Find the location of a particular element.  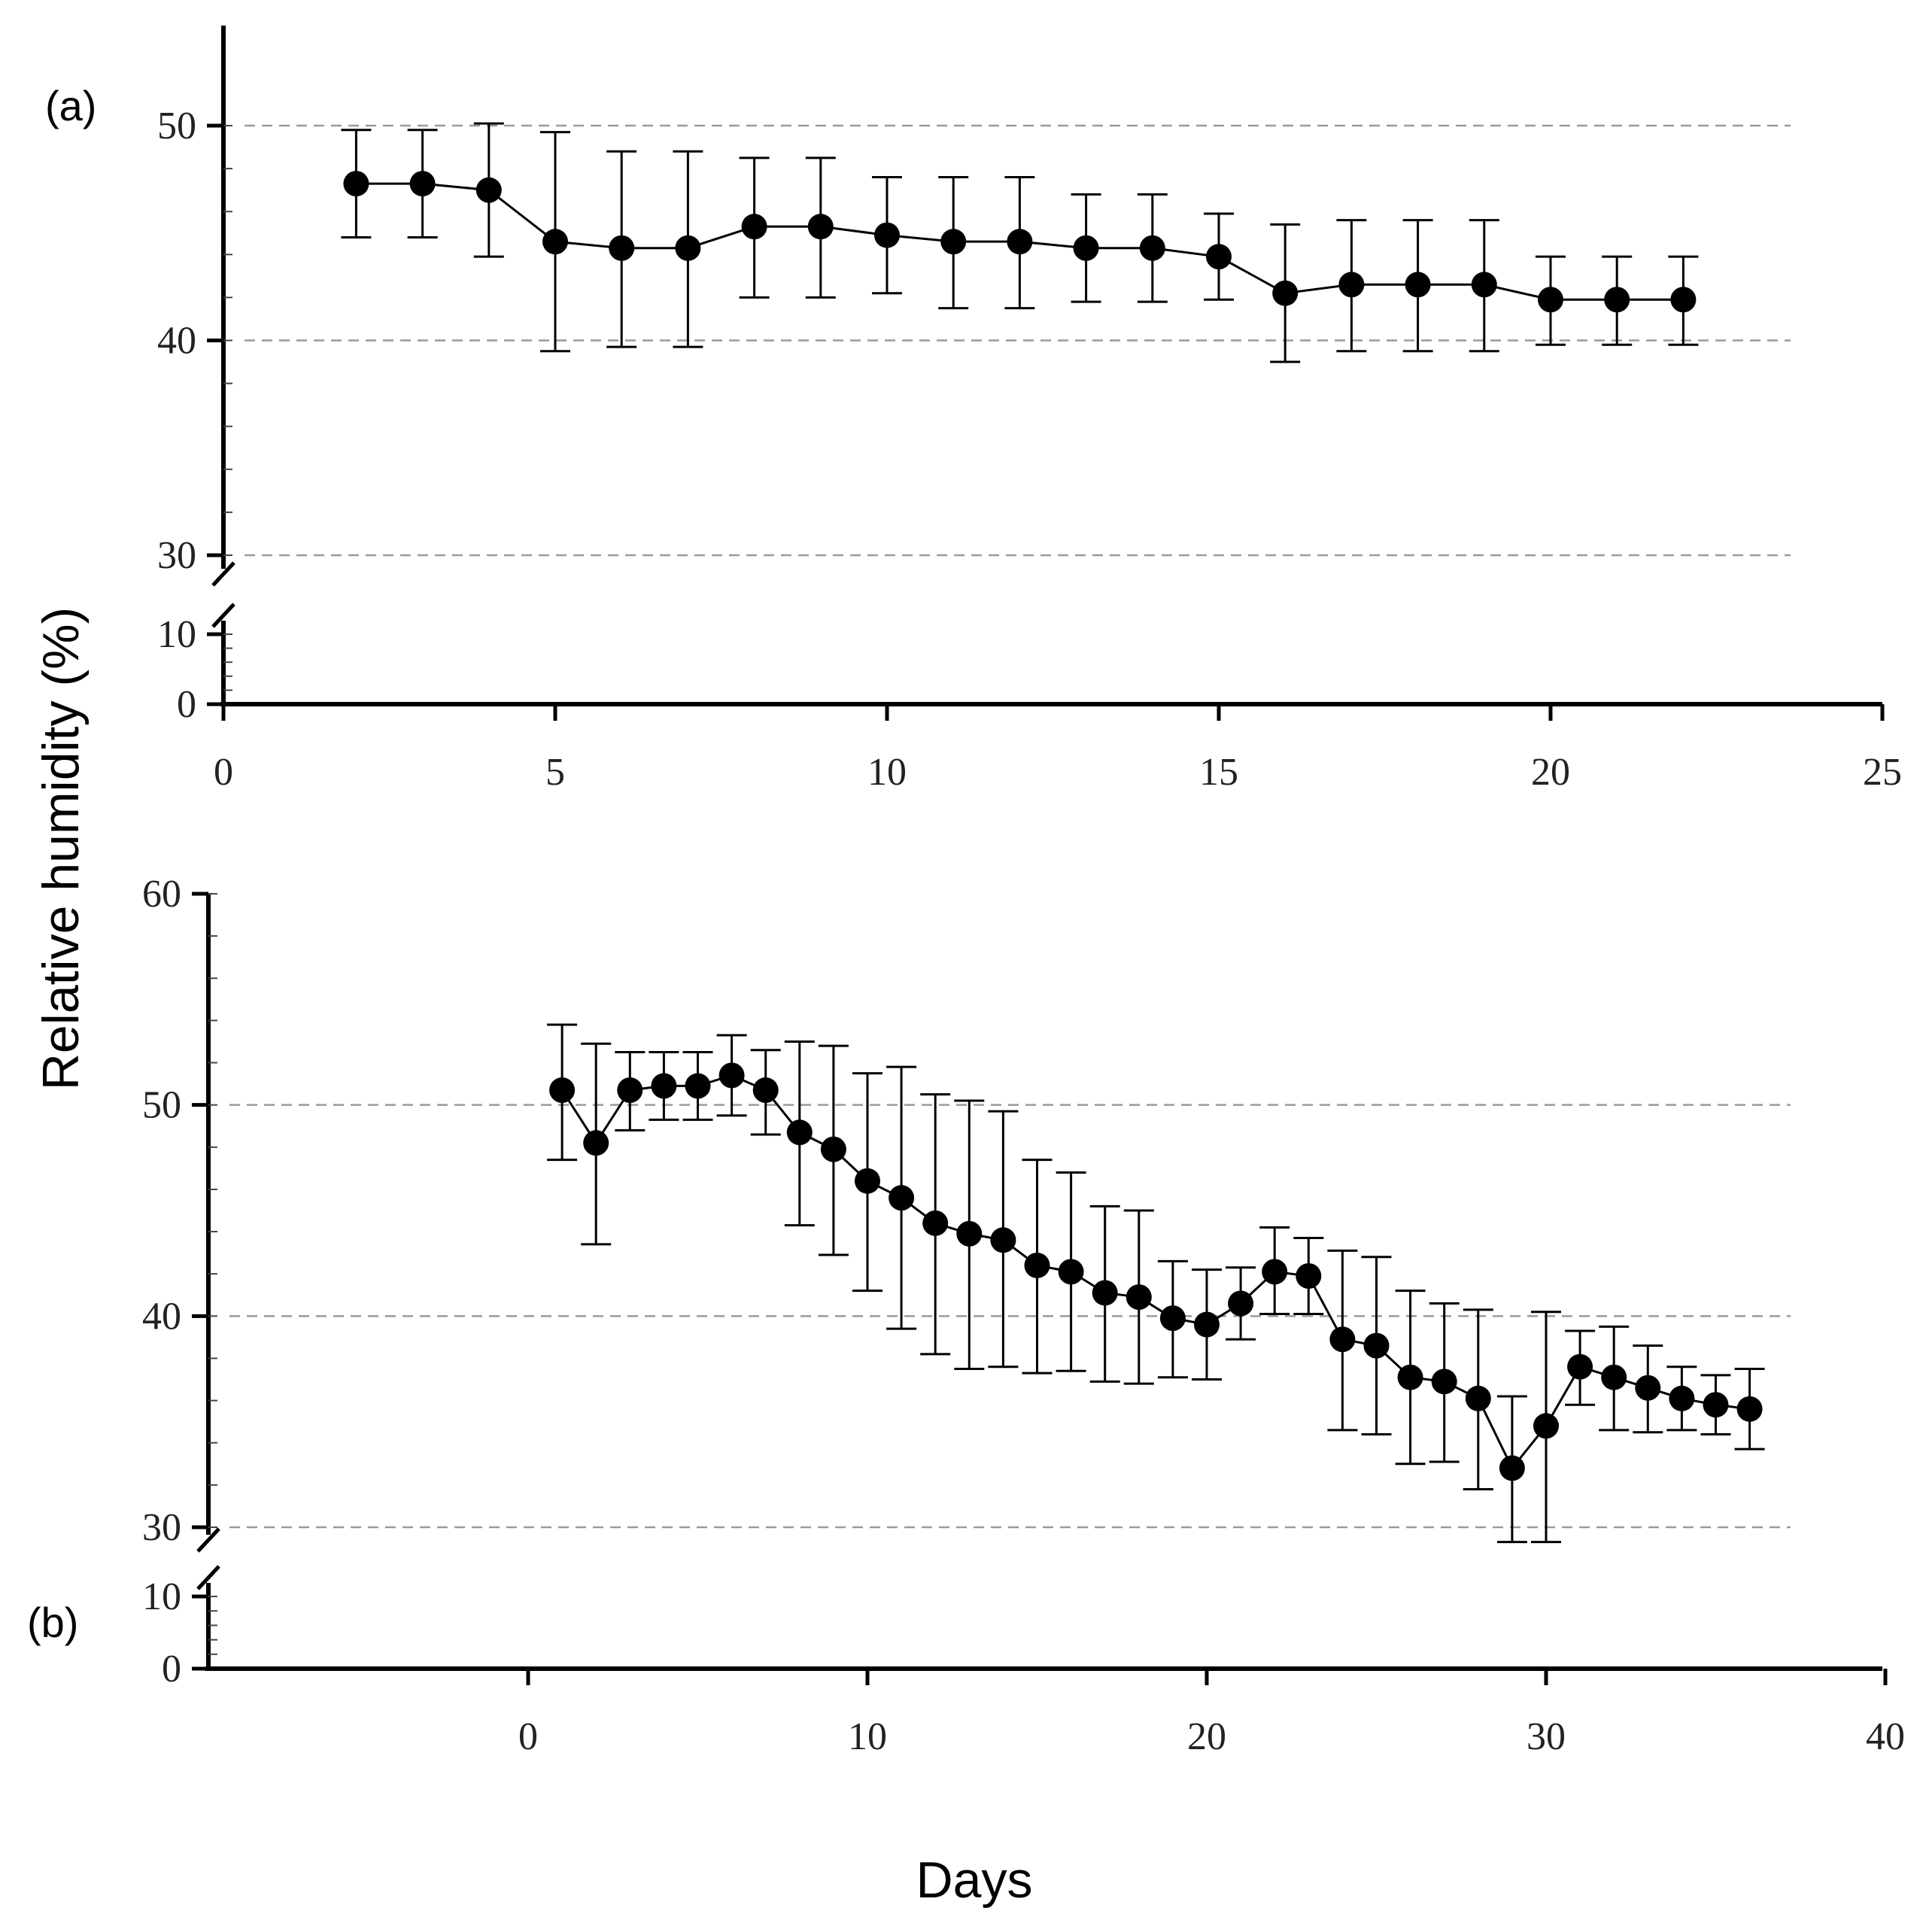

x-tick-label: 25 is located at coordinates (1882, 772).